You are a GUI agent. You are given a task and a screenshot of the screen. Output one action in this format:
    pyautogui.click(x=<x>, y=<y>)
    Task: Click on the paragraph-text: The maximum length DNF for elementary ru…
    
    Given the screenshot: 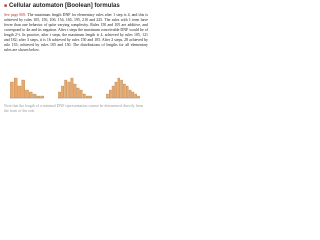 What is the action you would take?
    pyautogui.click(x=76, y=32)
    